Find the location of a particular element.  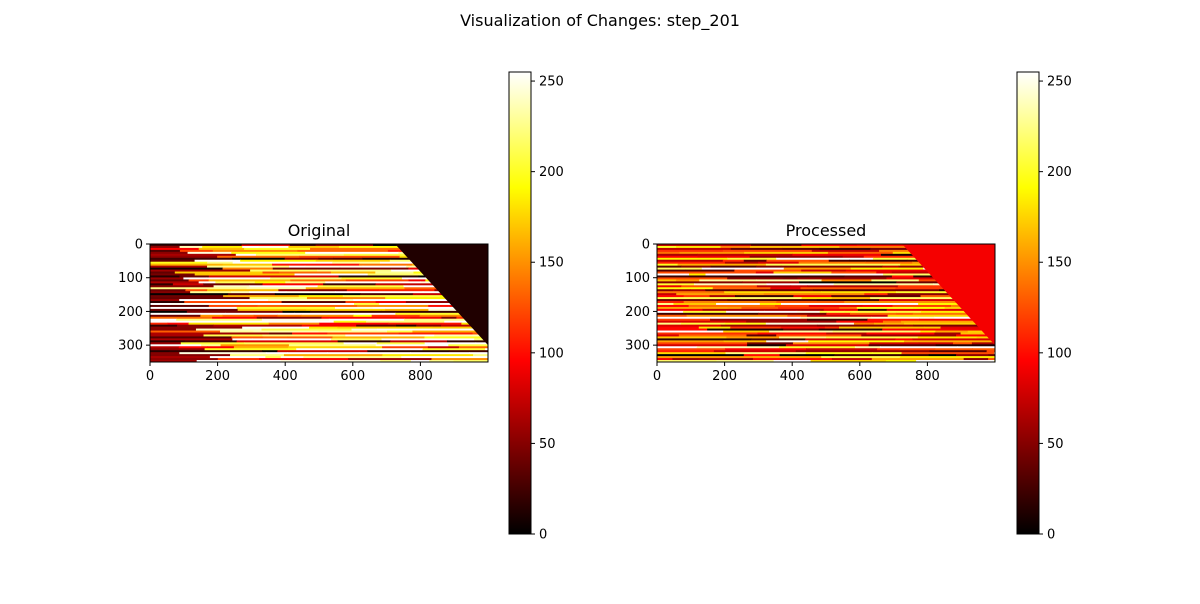

y-tick-label: 200 is located at coordinates (130, 312).